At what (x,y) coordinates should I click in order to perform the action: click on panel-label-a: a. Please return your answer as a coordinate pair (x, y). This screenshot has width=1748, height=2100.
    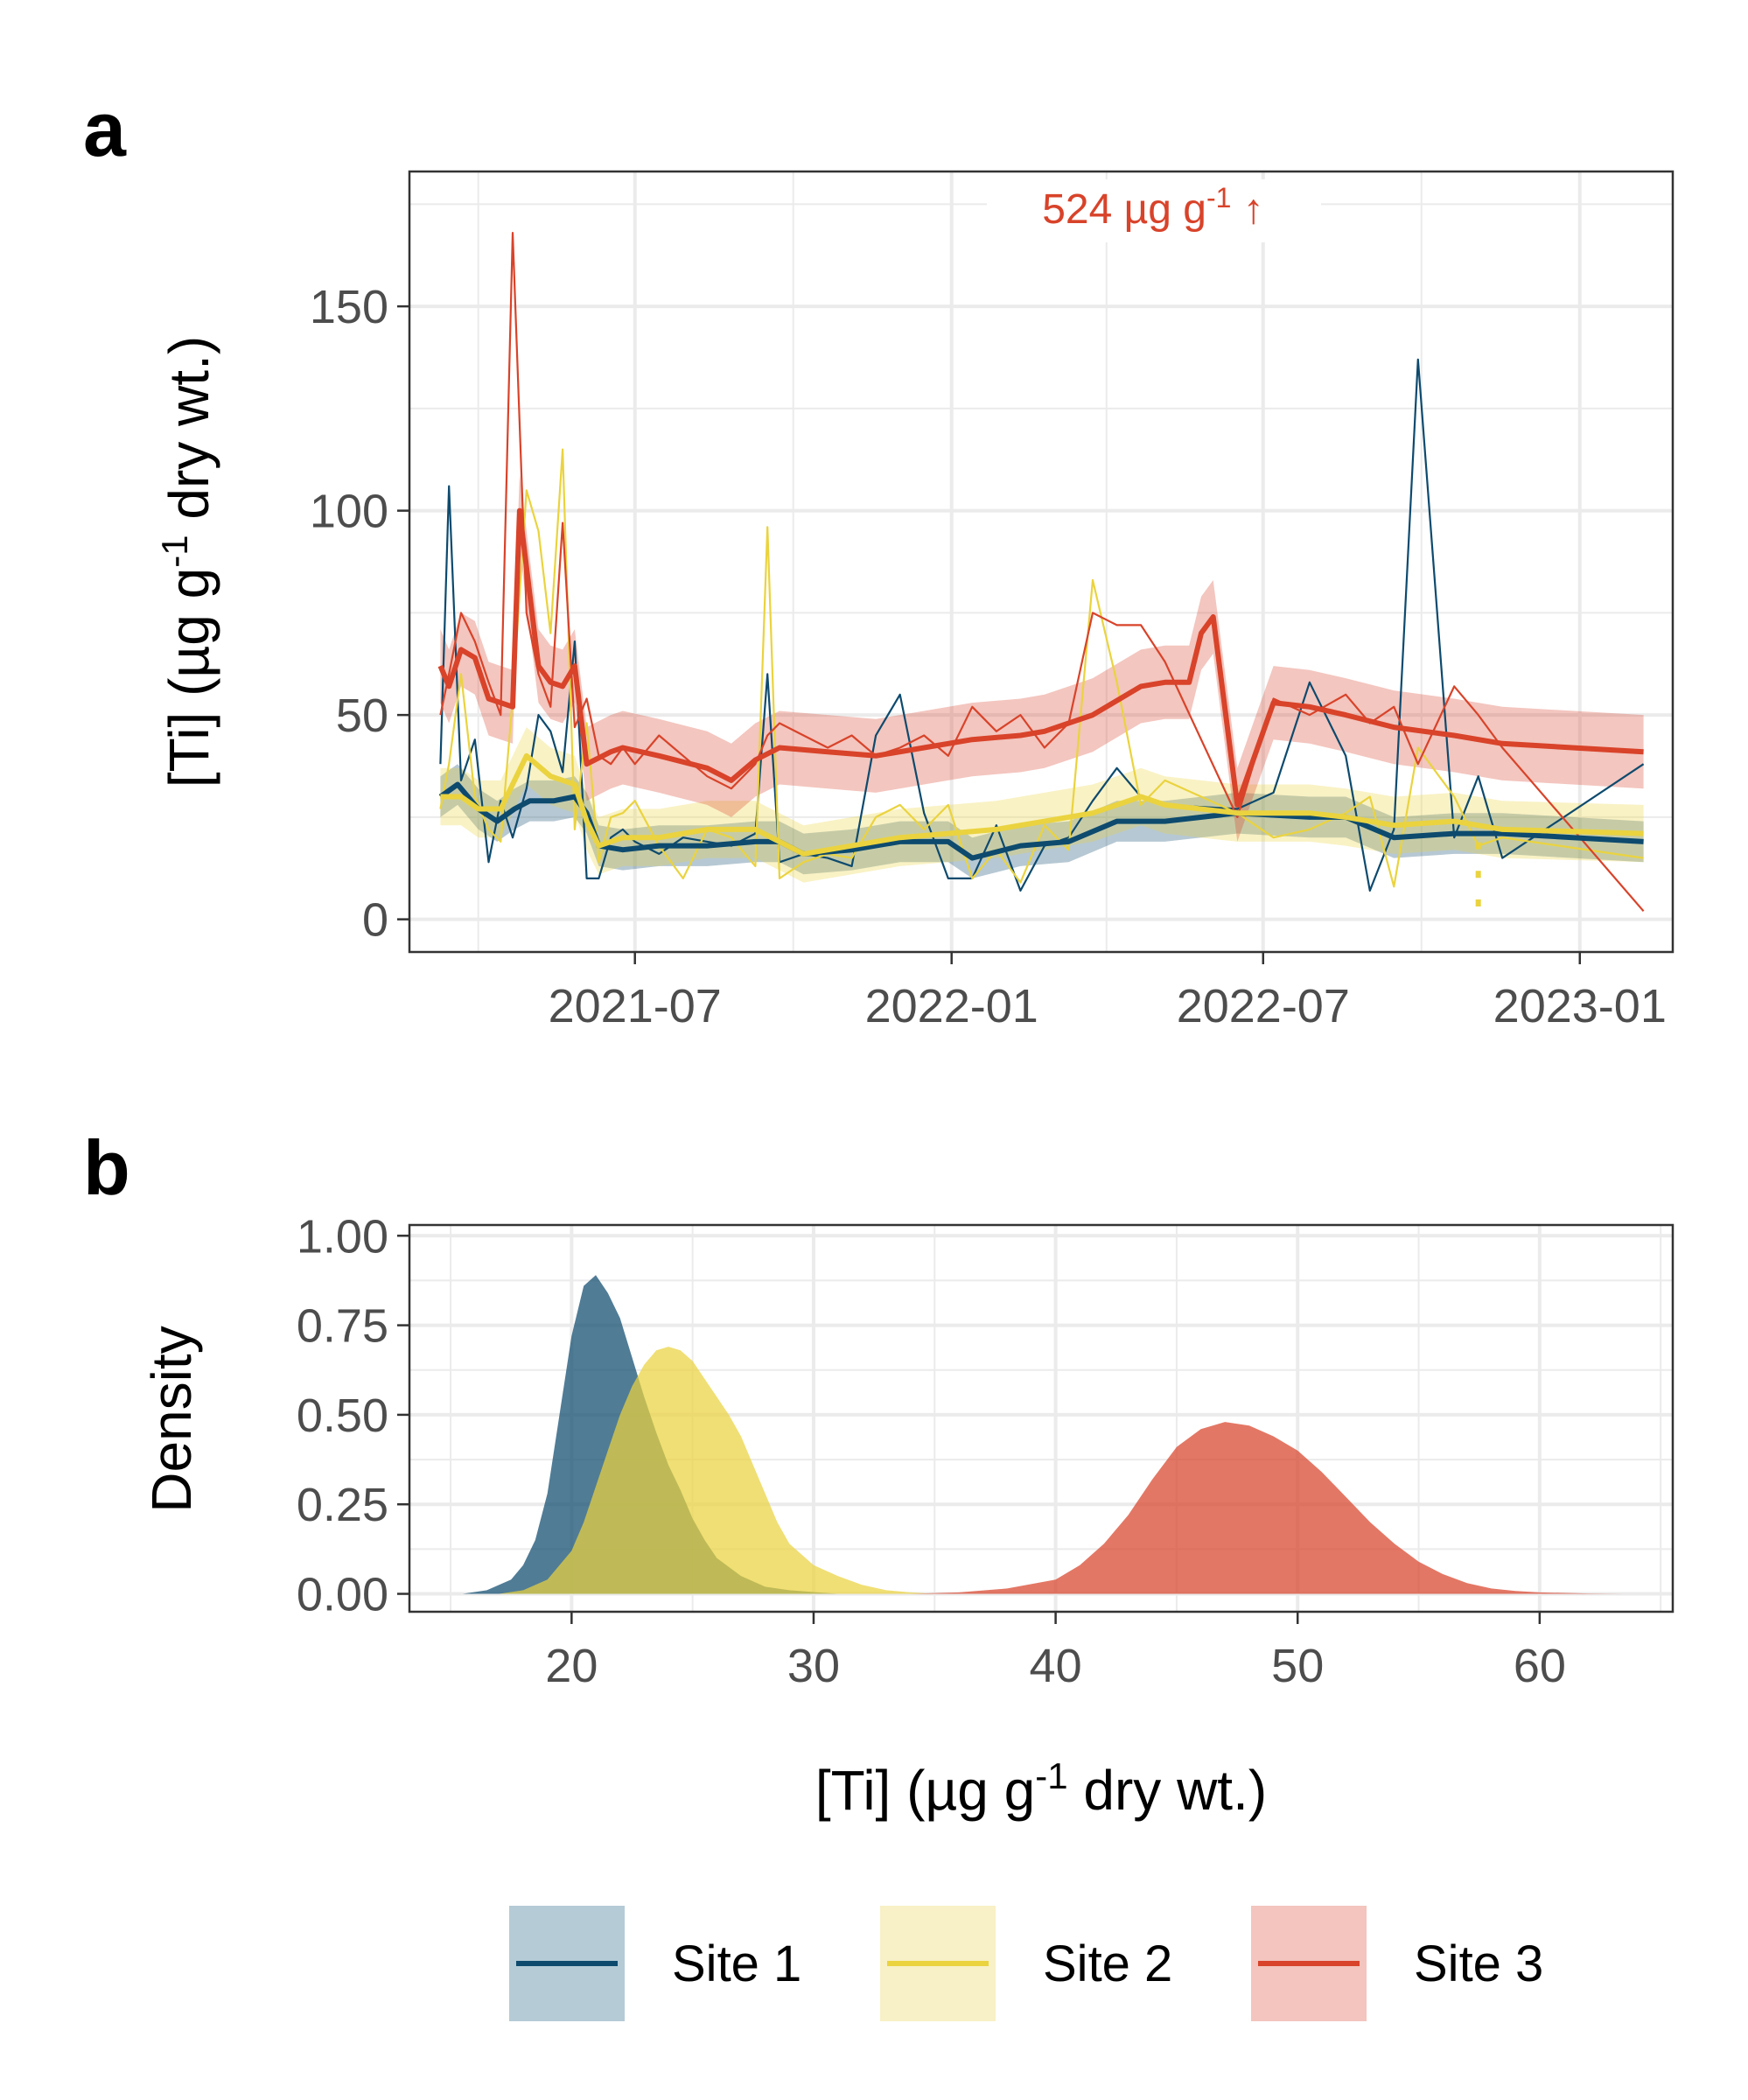
    Looking at the image, I should click on (105, 129).